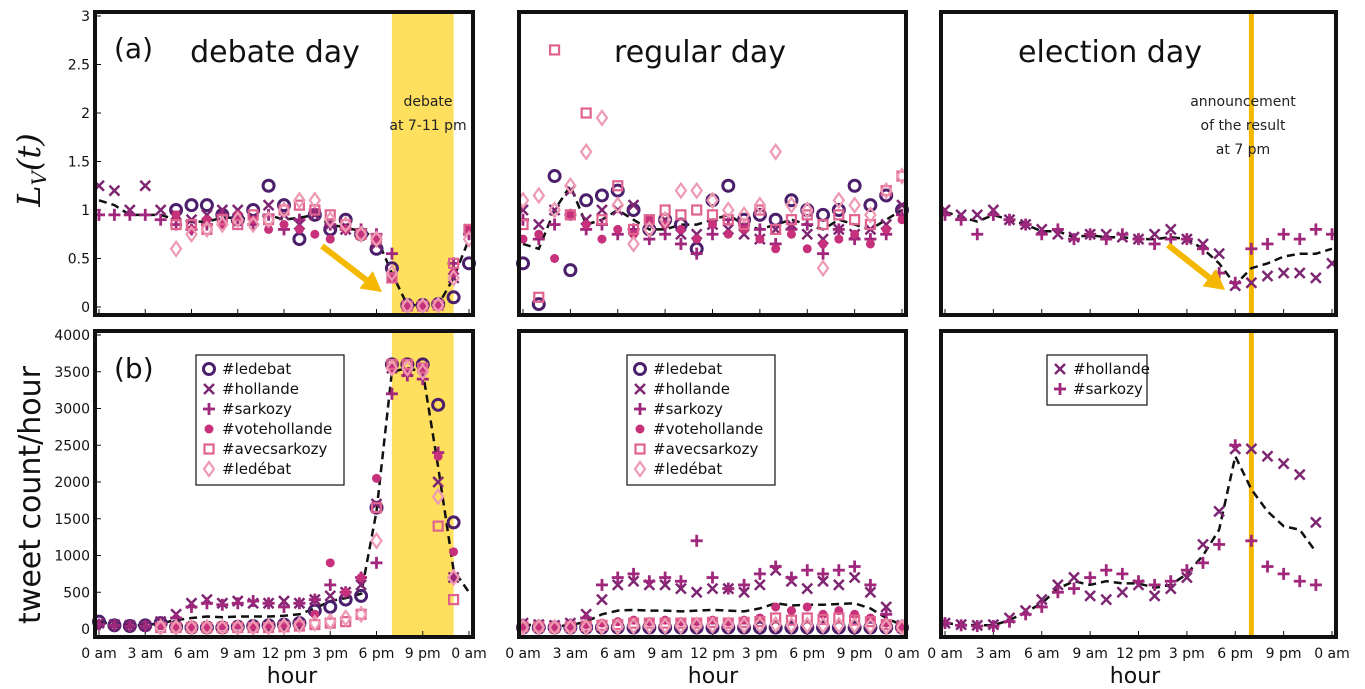  What do you see at coordinates (72, 446) in the screenshot?
I see `ytick-label: 2500` at bounding box center [72, 446].